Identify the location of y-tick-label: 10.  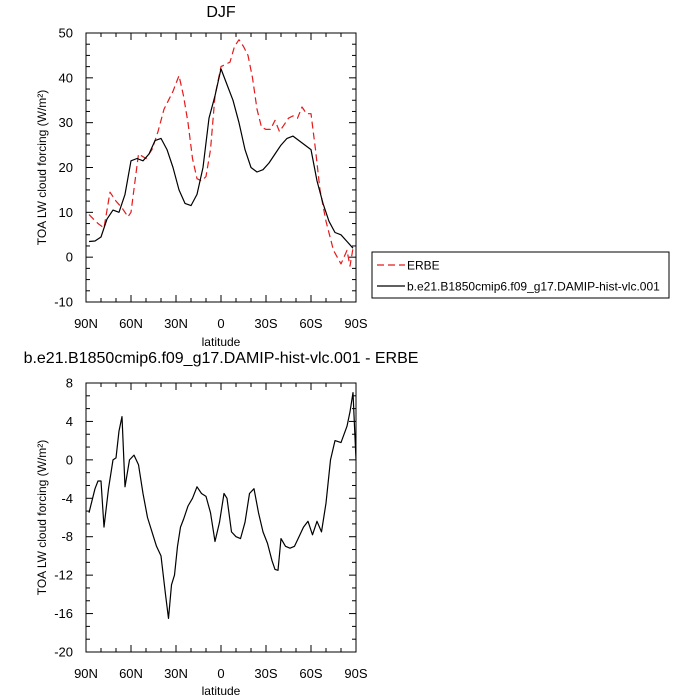
(66, 212).